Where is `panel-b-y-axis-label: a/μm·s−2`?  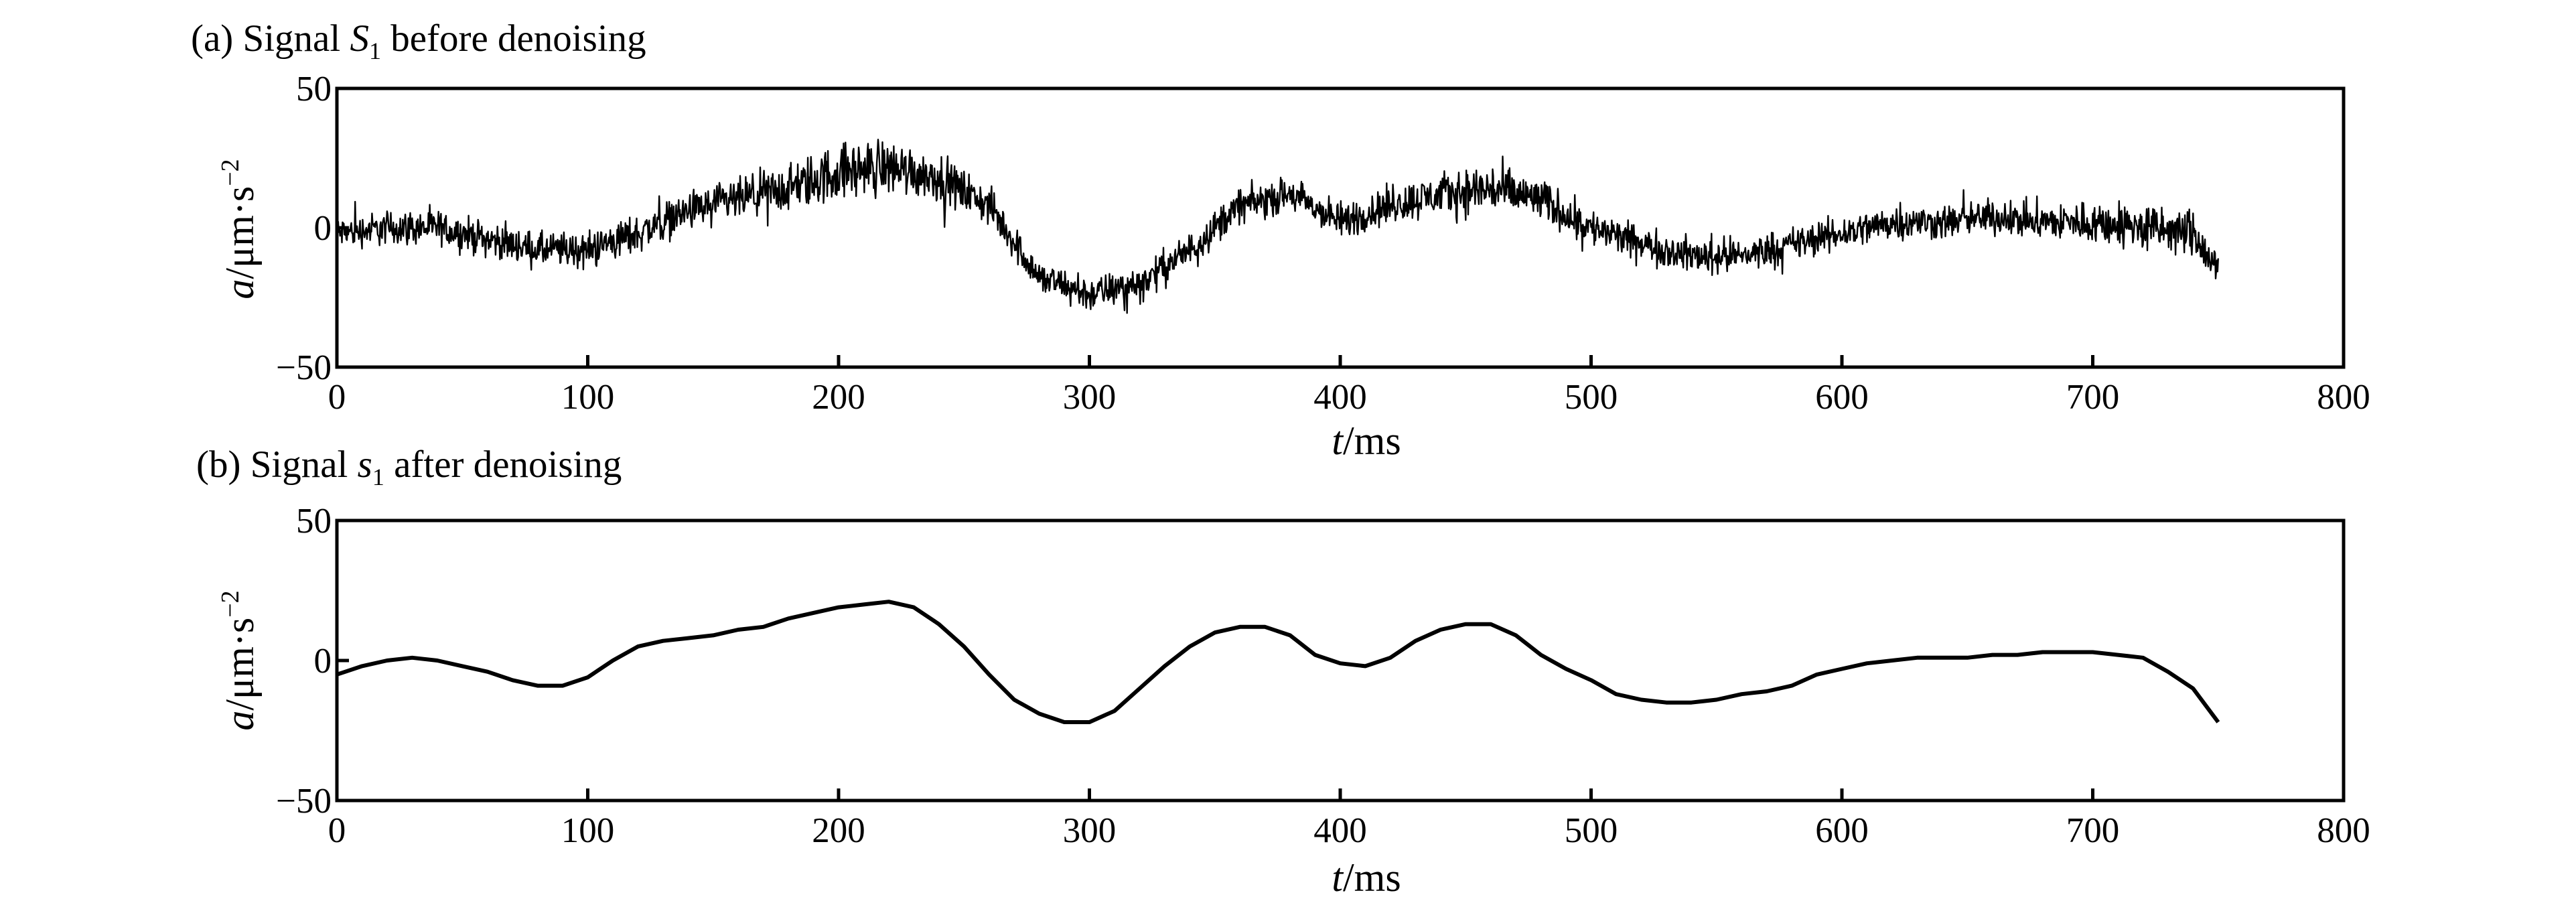
panel-b-y-axis-label: a/μm·s−2 is located at coordinates (239, 660).